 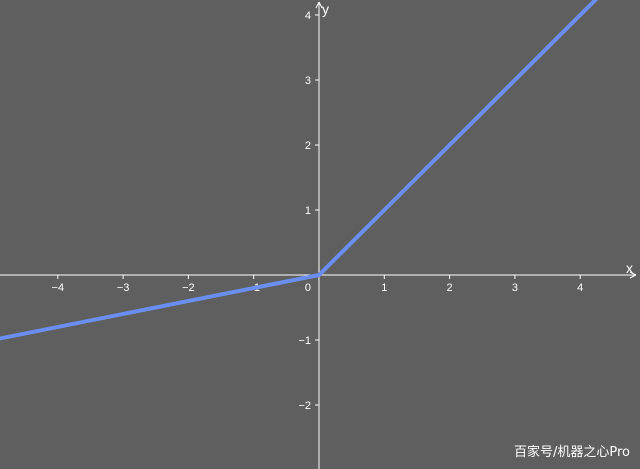 I want to click on y-axis-label: y, so click(x=325, y=9).